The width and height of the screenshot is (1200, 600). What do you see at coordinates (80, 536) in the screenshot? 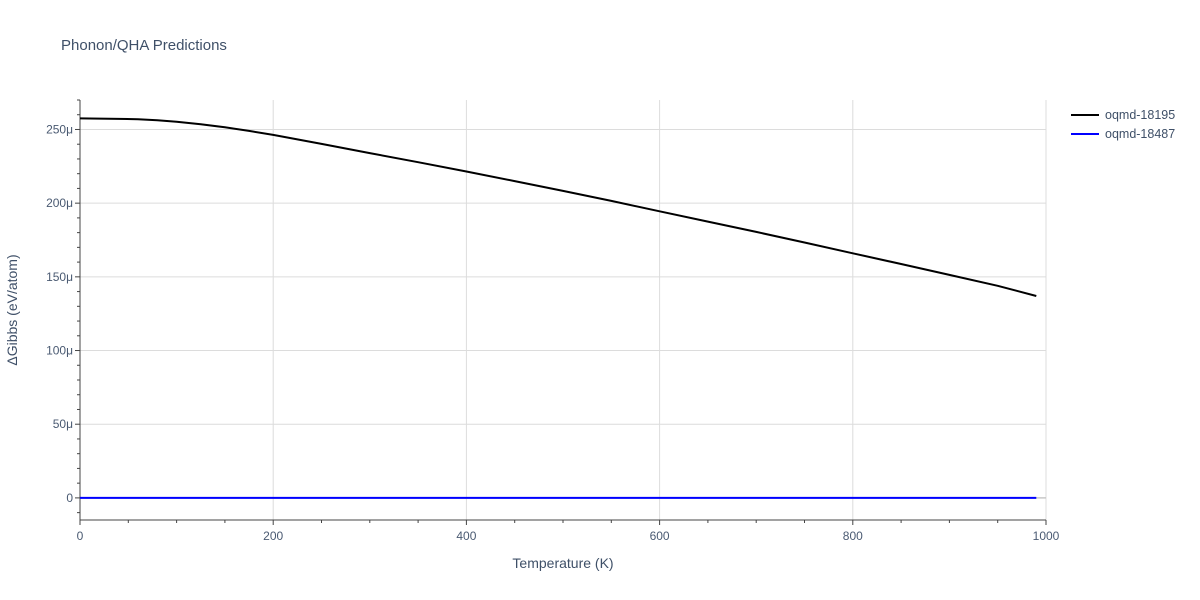
I see `x-tick-label: 0` at bounding box center [80, 536].